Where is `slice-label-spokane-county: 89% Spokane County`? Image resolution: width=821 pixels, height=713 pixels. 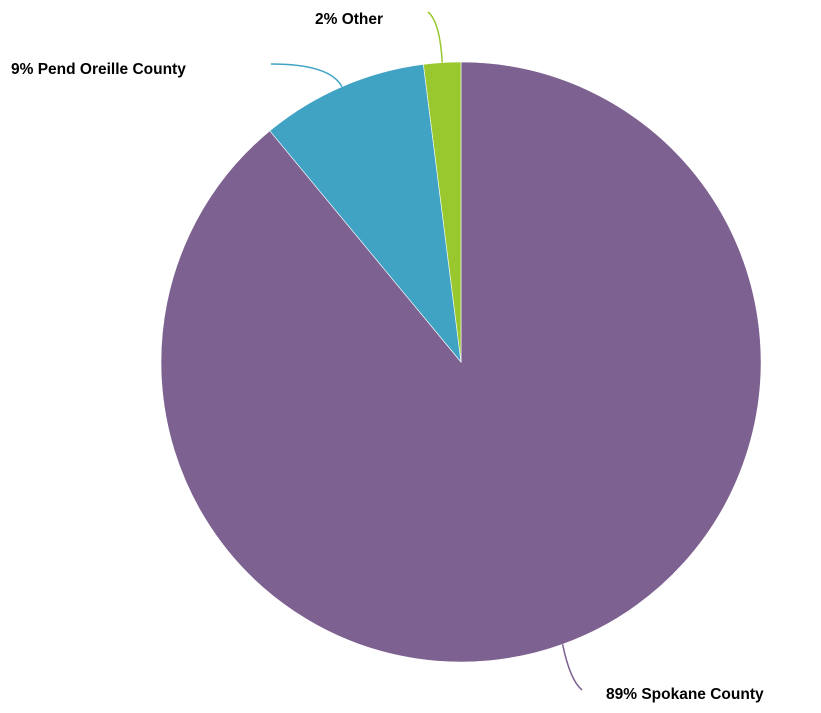
slice-label-spokane-county: 89% Spokane County is located at coordinates (685, 694).